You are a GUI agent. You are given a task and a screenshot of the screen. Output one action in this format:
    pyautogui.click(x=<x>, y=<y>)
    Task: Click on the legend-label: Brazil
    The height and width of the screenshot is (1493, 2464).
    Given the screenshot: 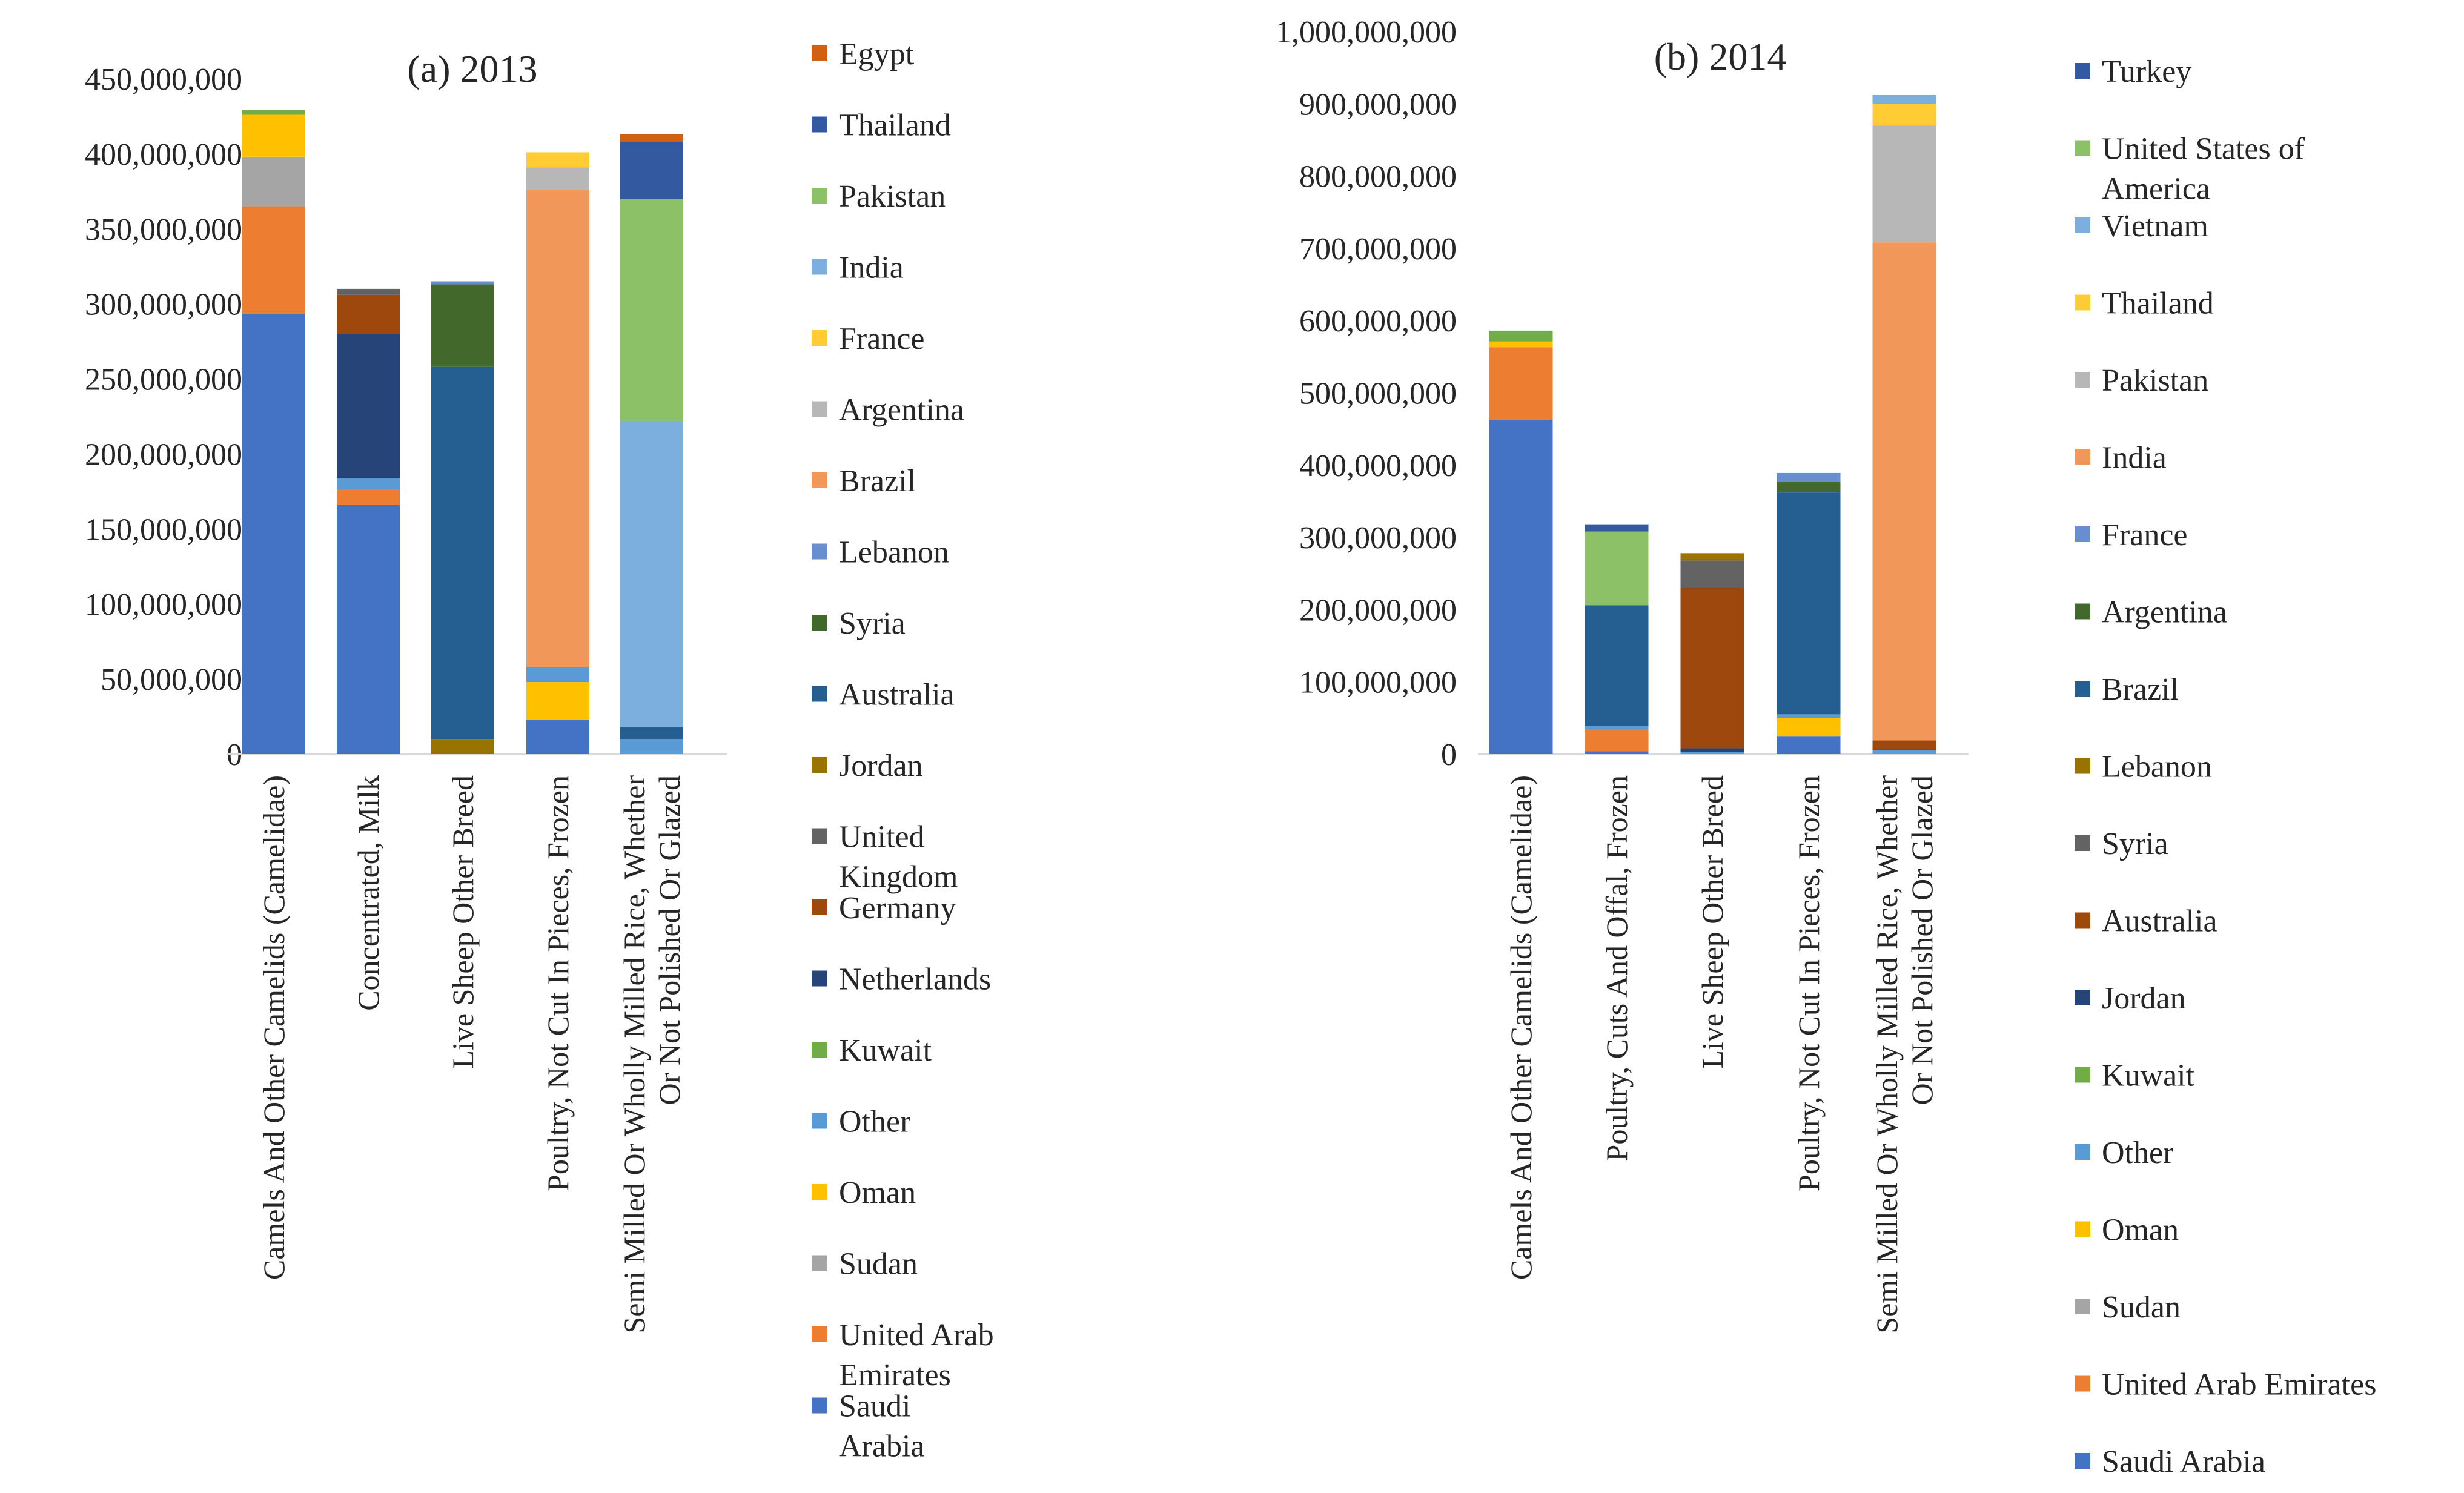 What is the action you would take?
    pyautogui.click(x=877, y=481)
    